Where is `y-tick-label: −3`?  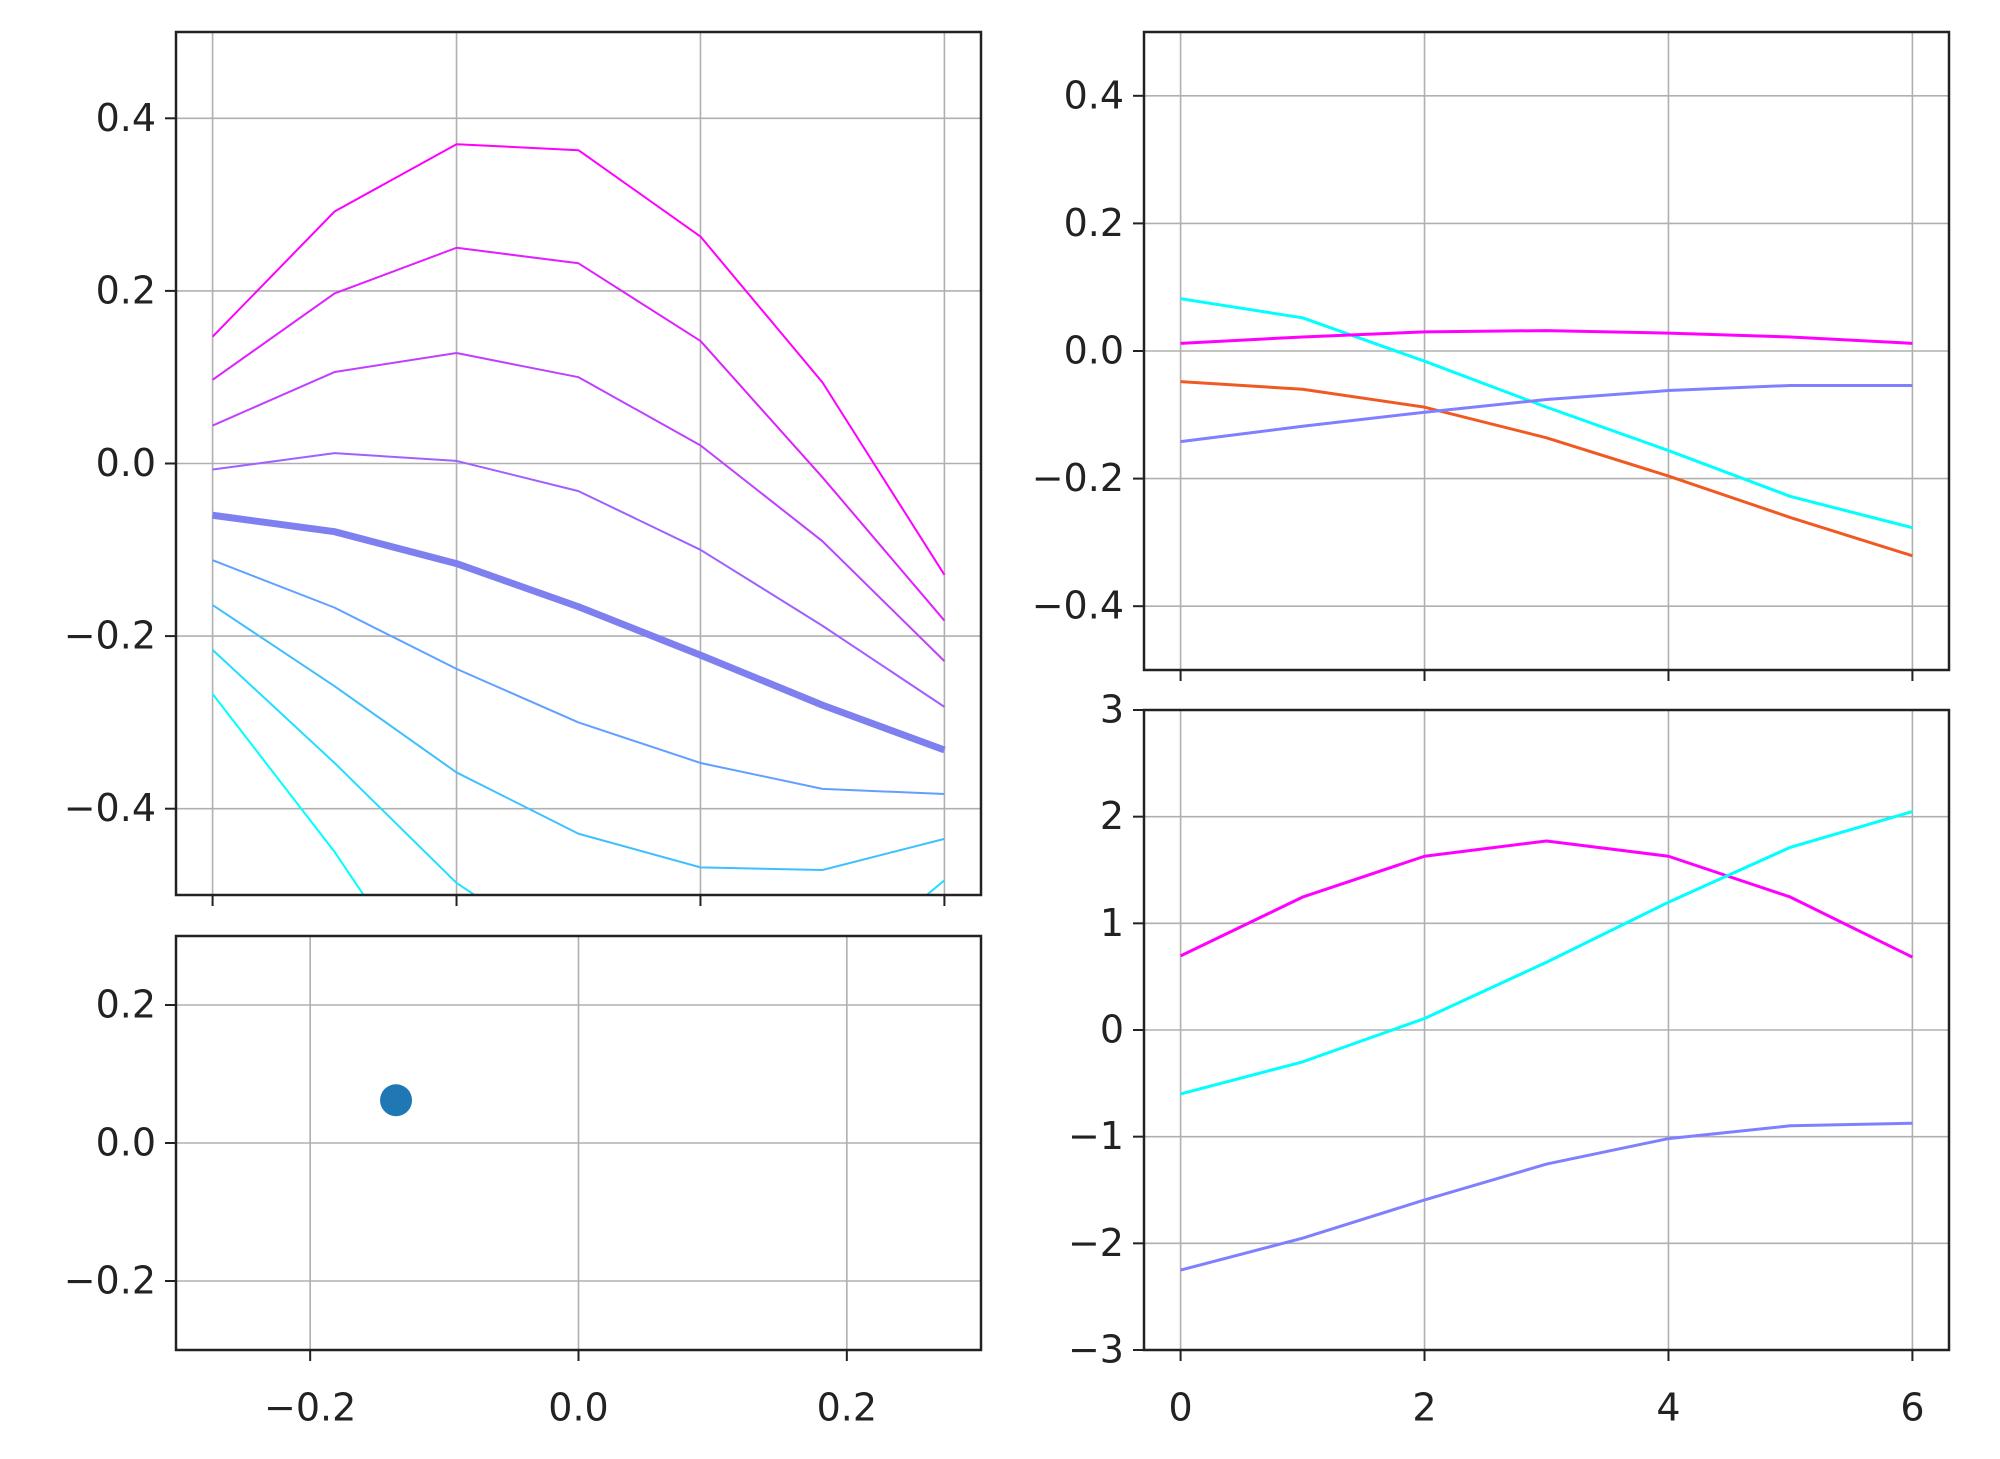 y-tick-label: −3 is located at coordinates (1096, 1350).